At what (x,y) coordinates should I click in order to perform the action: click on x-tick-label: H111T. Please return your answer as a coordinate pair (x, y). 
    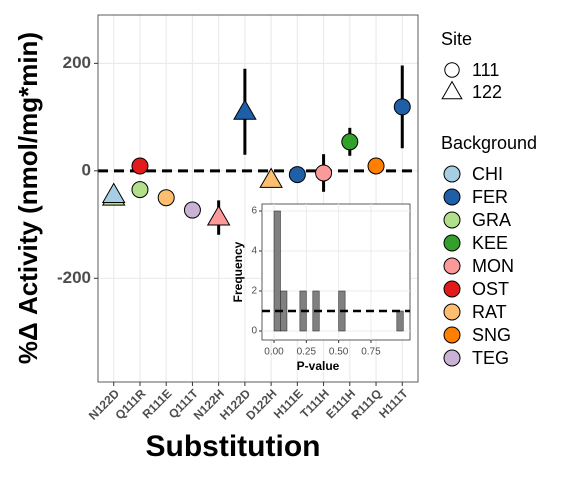
    Looking at the image, I should click on (393, 403).